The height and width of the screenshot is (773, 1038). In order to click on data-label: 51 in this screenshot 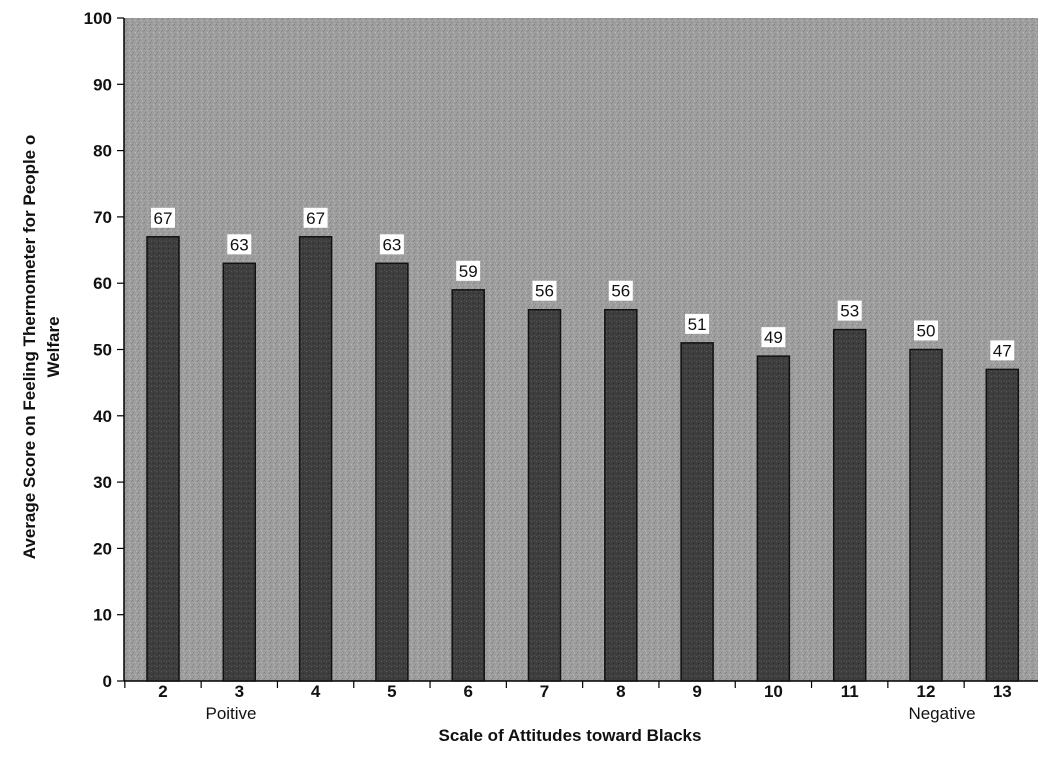, I will do `click(697, 324)`.